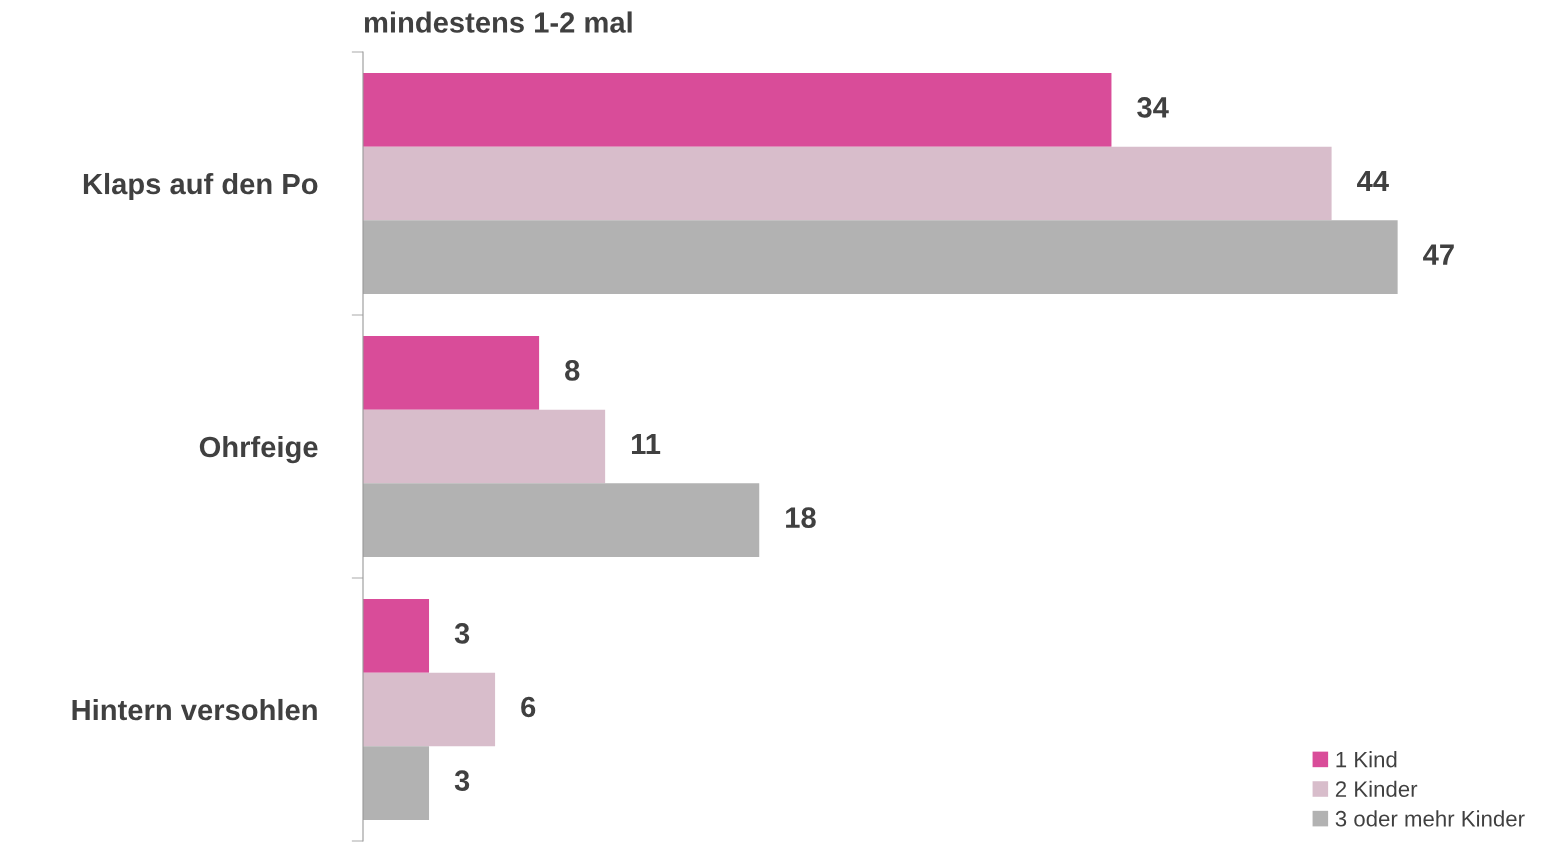 The width and height of the screenshot is (1547, 851). I want to click on data-label: 6, so click(528, 707).